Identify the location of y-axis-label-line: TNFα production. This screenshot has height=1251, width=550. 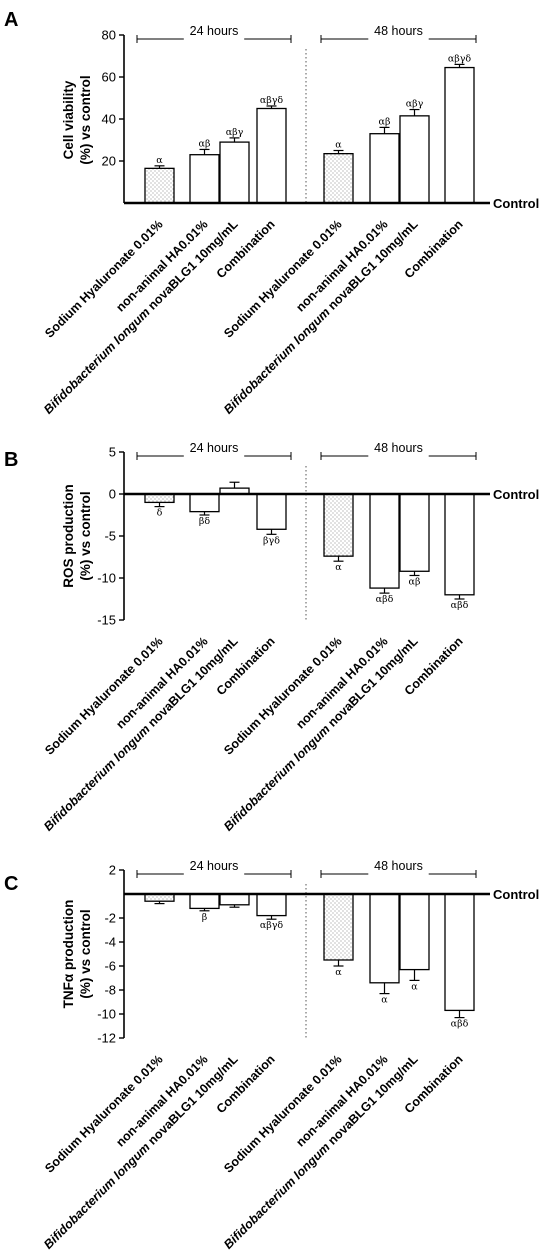
(68, 954).